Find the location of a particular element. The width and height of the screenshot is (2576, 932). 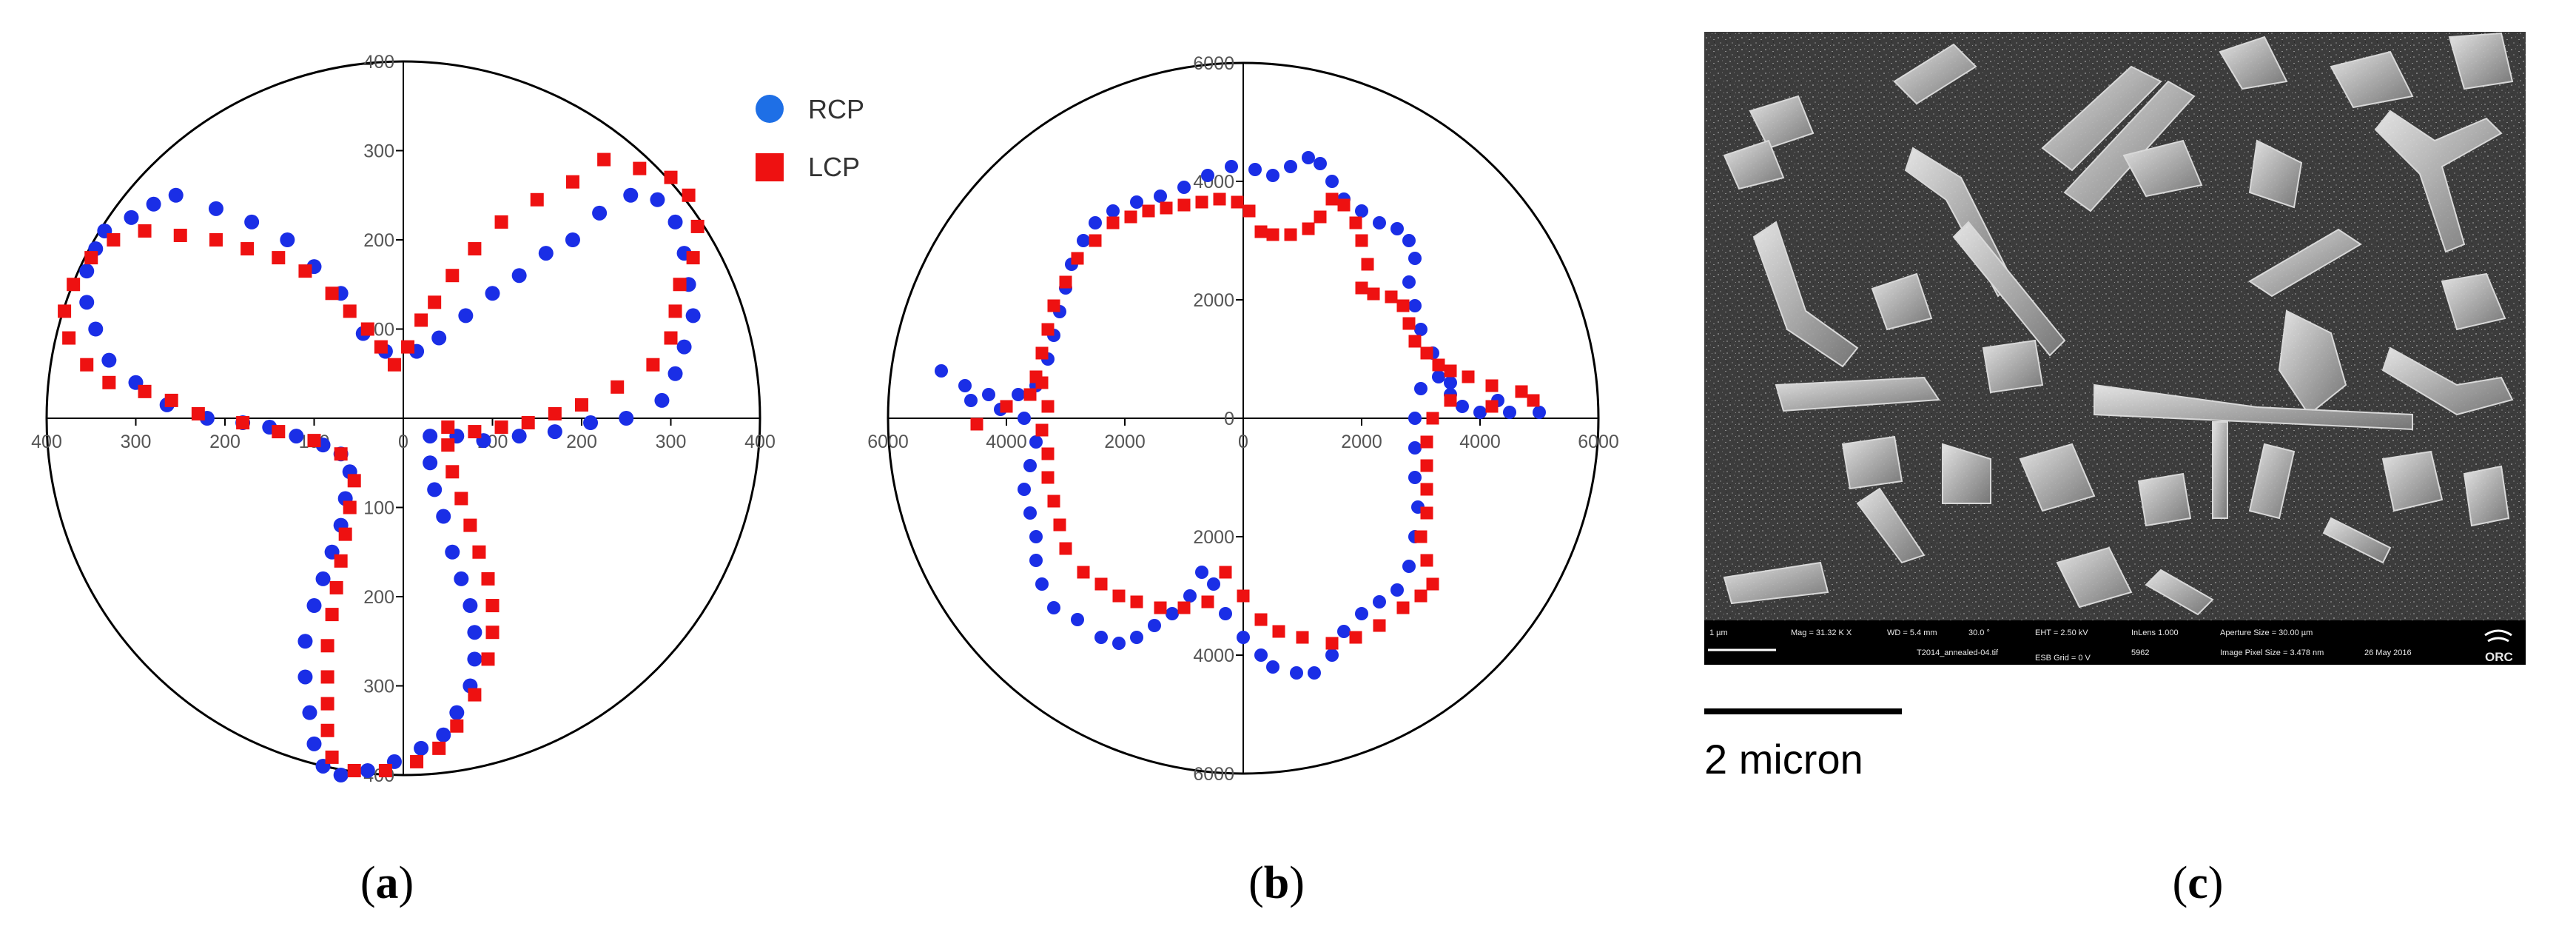

y-tick-label: 4000 is located at coordinates (1213, 656).